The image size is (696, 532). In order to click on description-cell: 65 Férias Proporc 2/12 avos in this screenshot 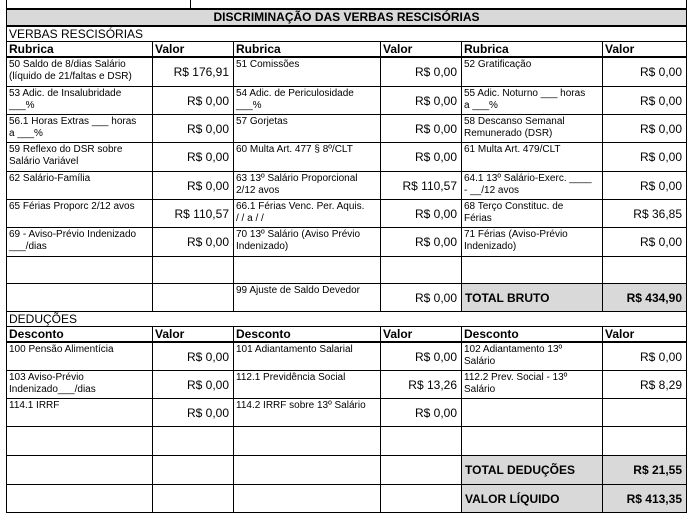, I will do `click(79, 213)`.